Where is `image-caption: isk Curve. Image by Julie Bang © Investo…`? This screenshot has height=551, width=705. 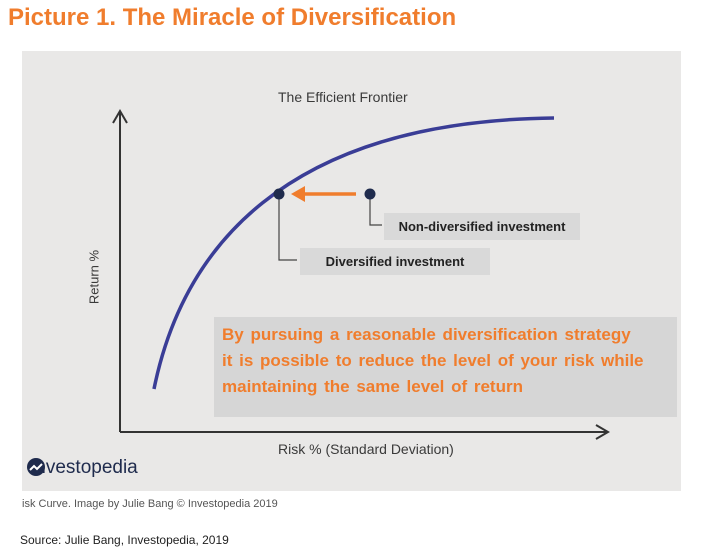
image-caption: isk Curve. Image by Julie Bang © Investo… is located at coordinates (150, 504).